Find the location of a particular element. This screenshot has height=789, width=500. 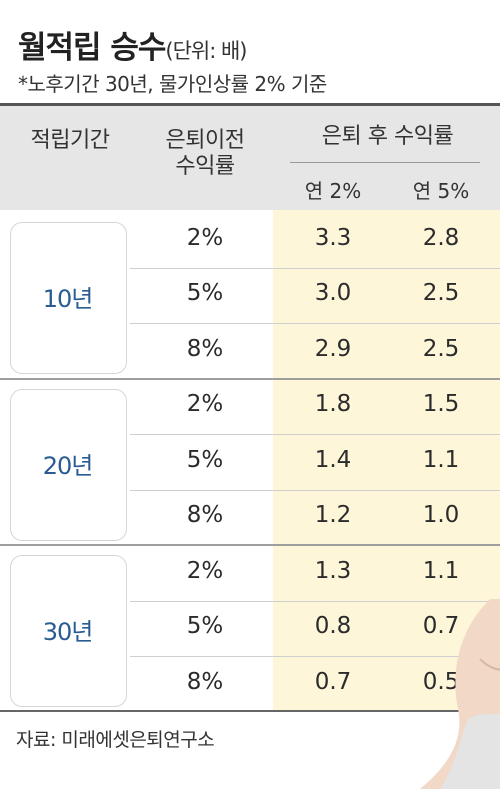

post-2-multiplier-cell: 0.7 is located at coordinates (333, 681).